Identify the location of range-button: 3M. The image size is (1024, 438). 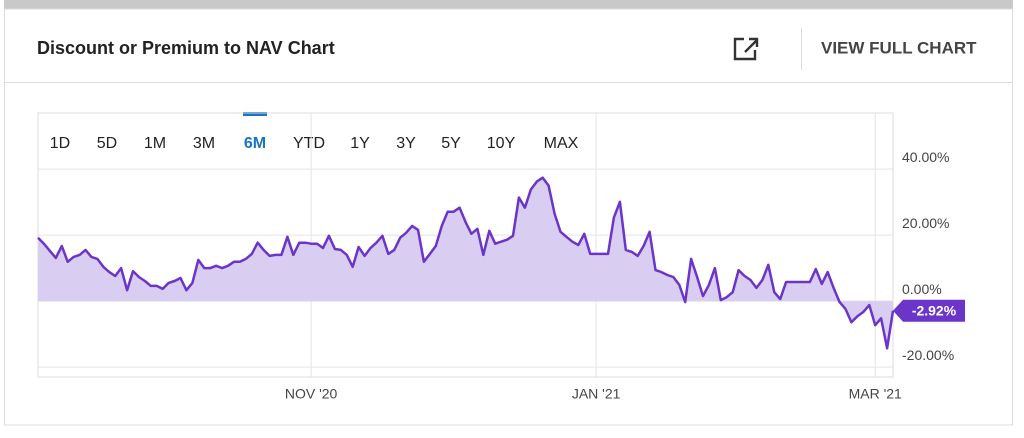
(204, 143).